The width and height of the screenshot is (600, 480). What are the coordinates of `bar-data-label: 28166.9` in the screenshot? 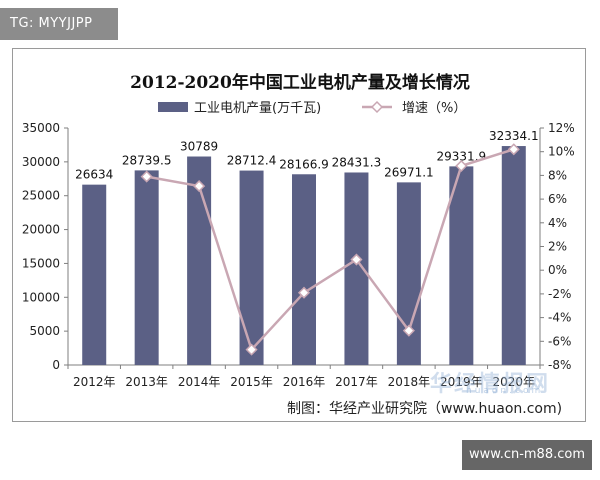 It's located at (304, 164).